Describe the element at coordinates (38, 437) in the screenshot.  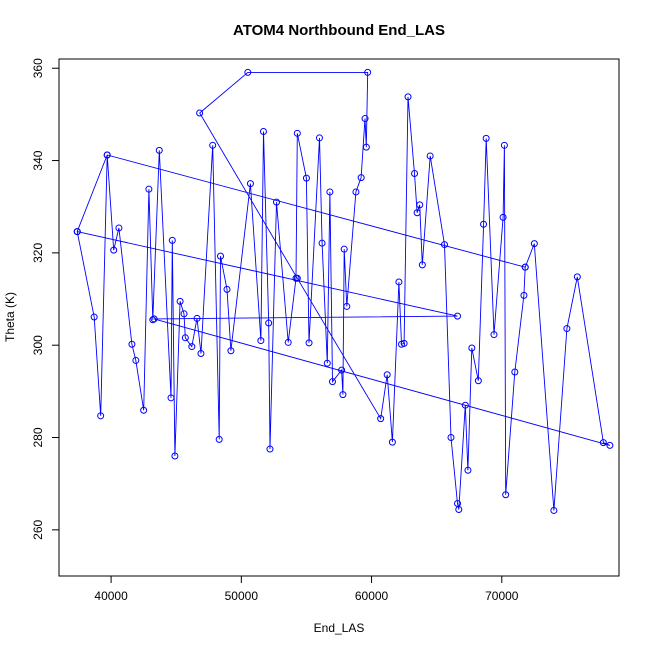
I see `y-tick-label: 280` at that location.